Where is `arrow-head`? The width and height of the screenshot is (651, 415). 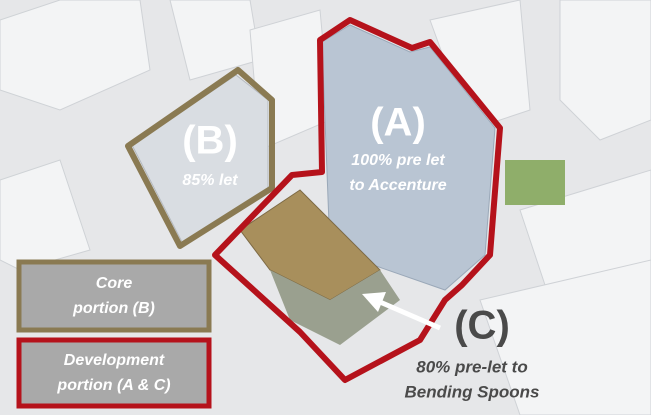 arrow-head is located at coordinates (374, 302).